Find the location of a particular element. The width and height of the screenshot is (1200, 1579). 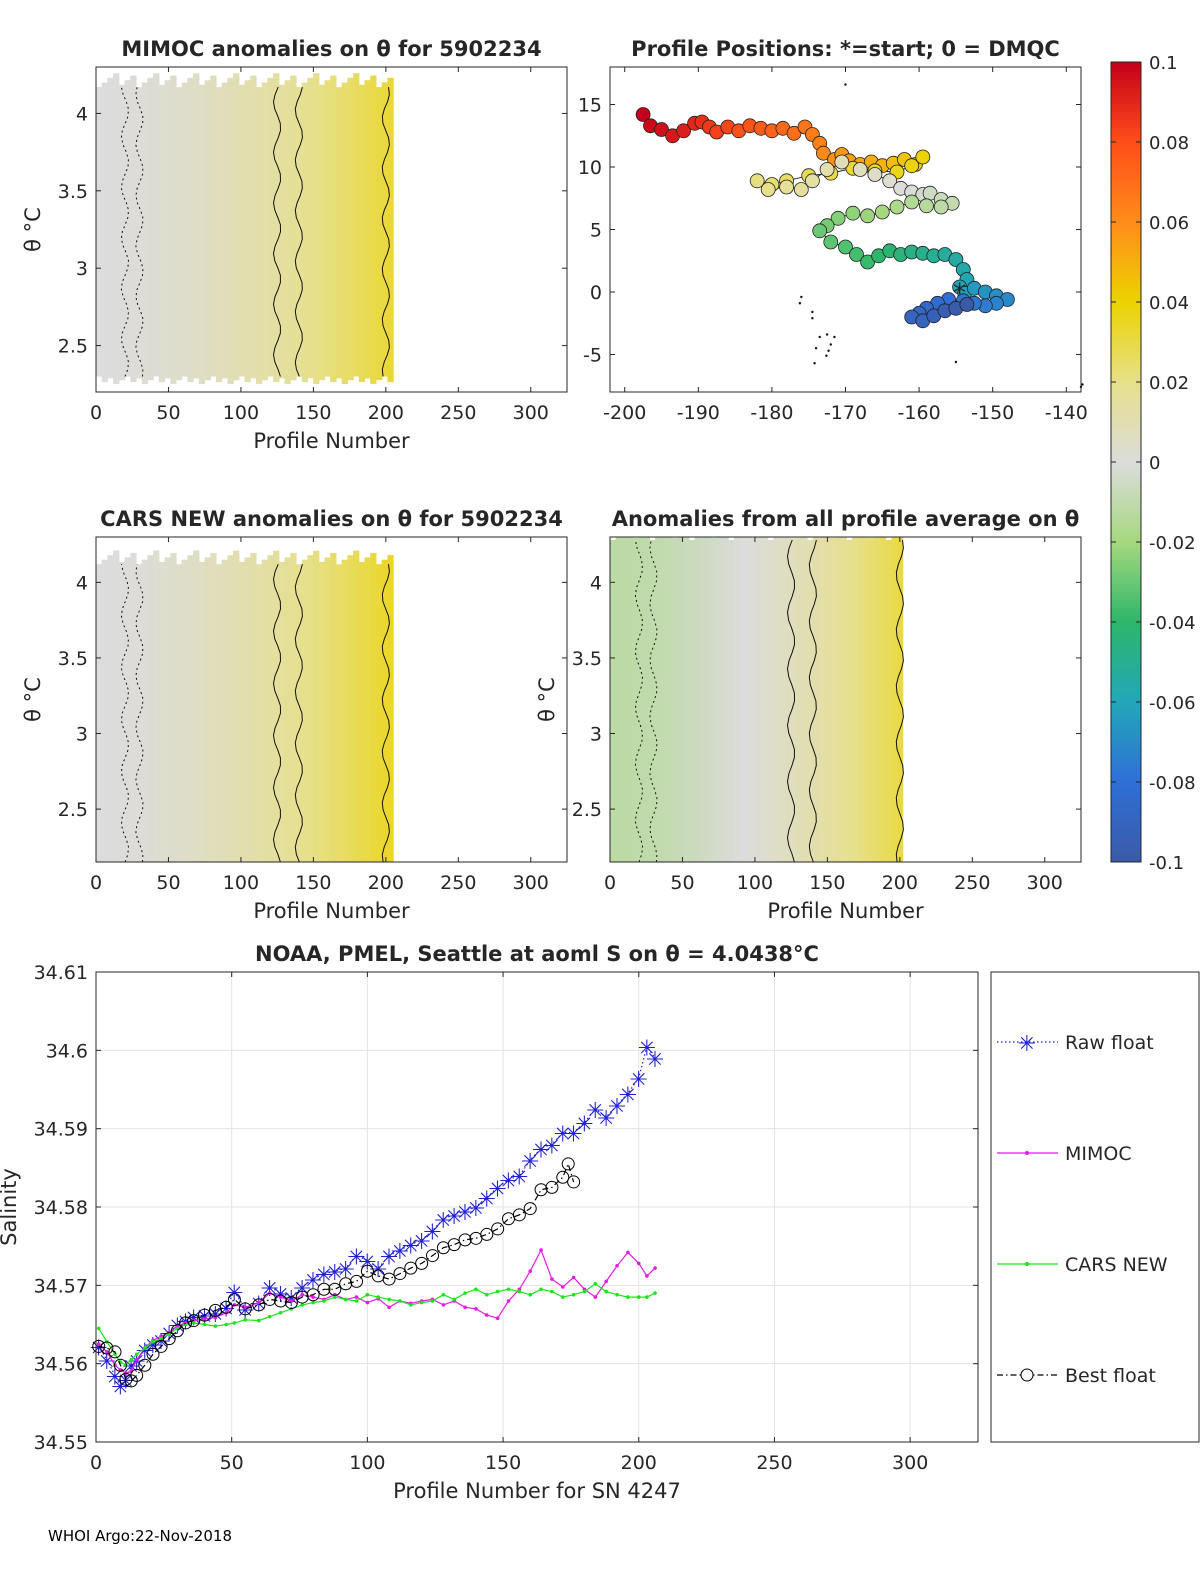

chart-title: Anomalies from all profile average on θ is located at coordinates (846, 519).